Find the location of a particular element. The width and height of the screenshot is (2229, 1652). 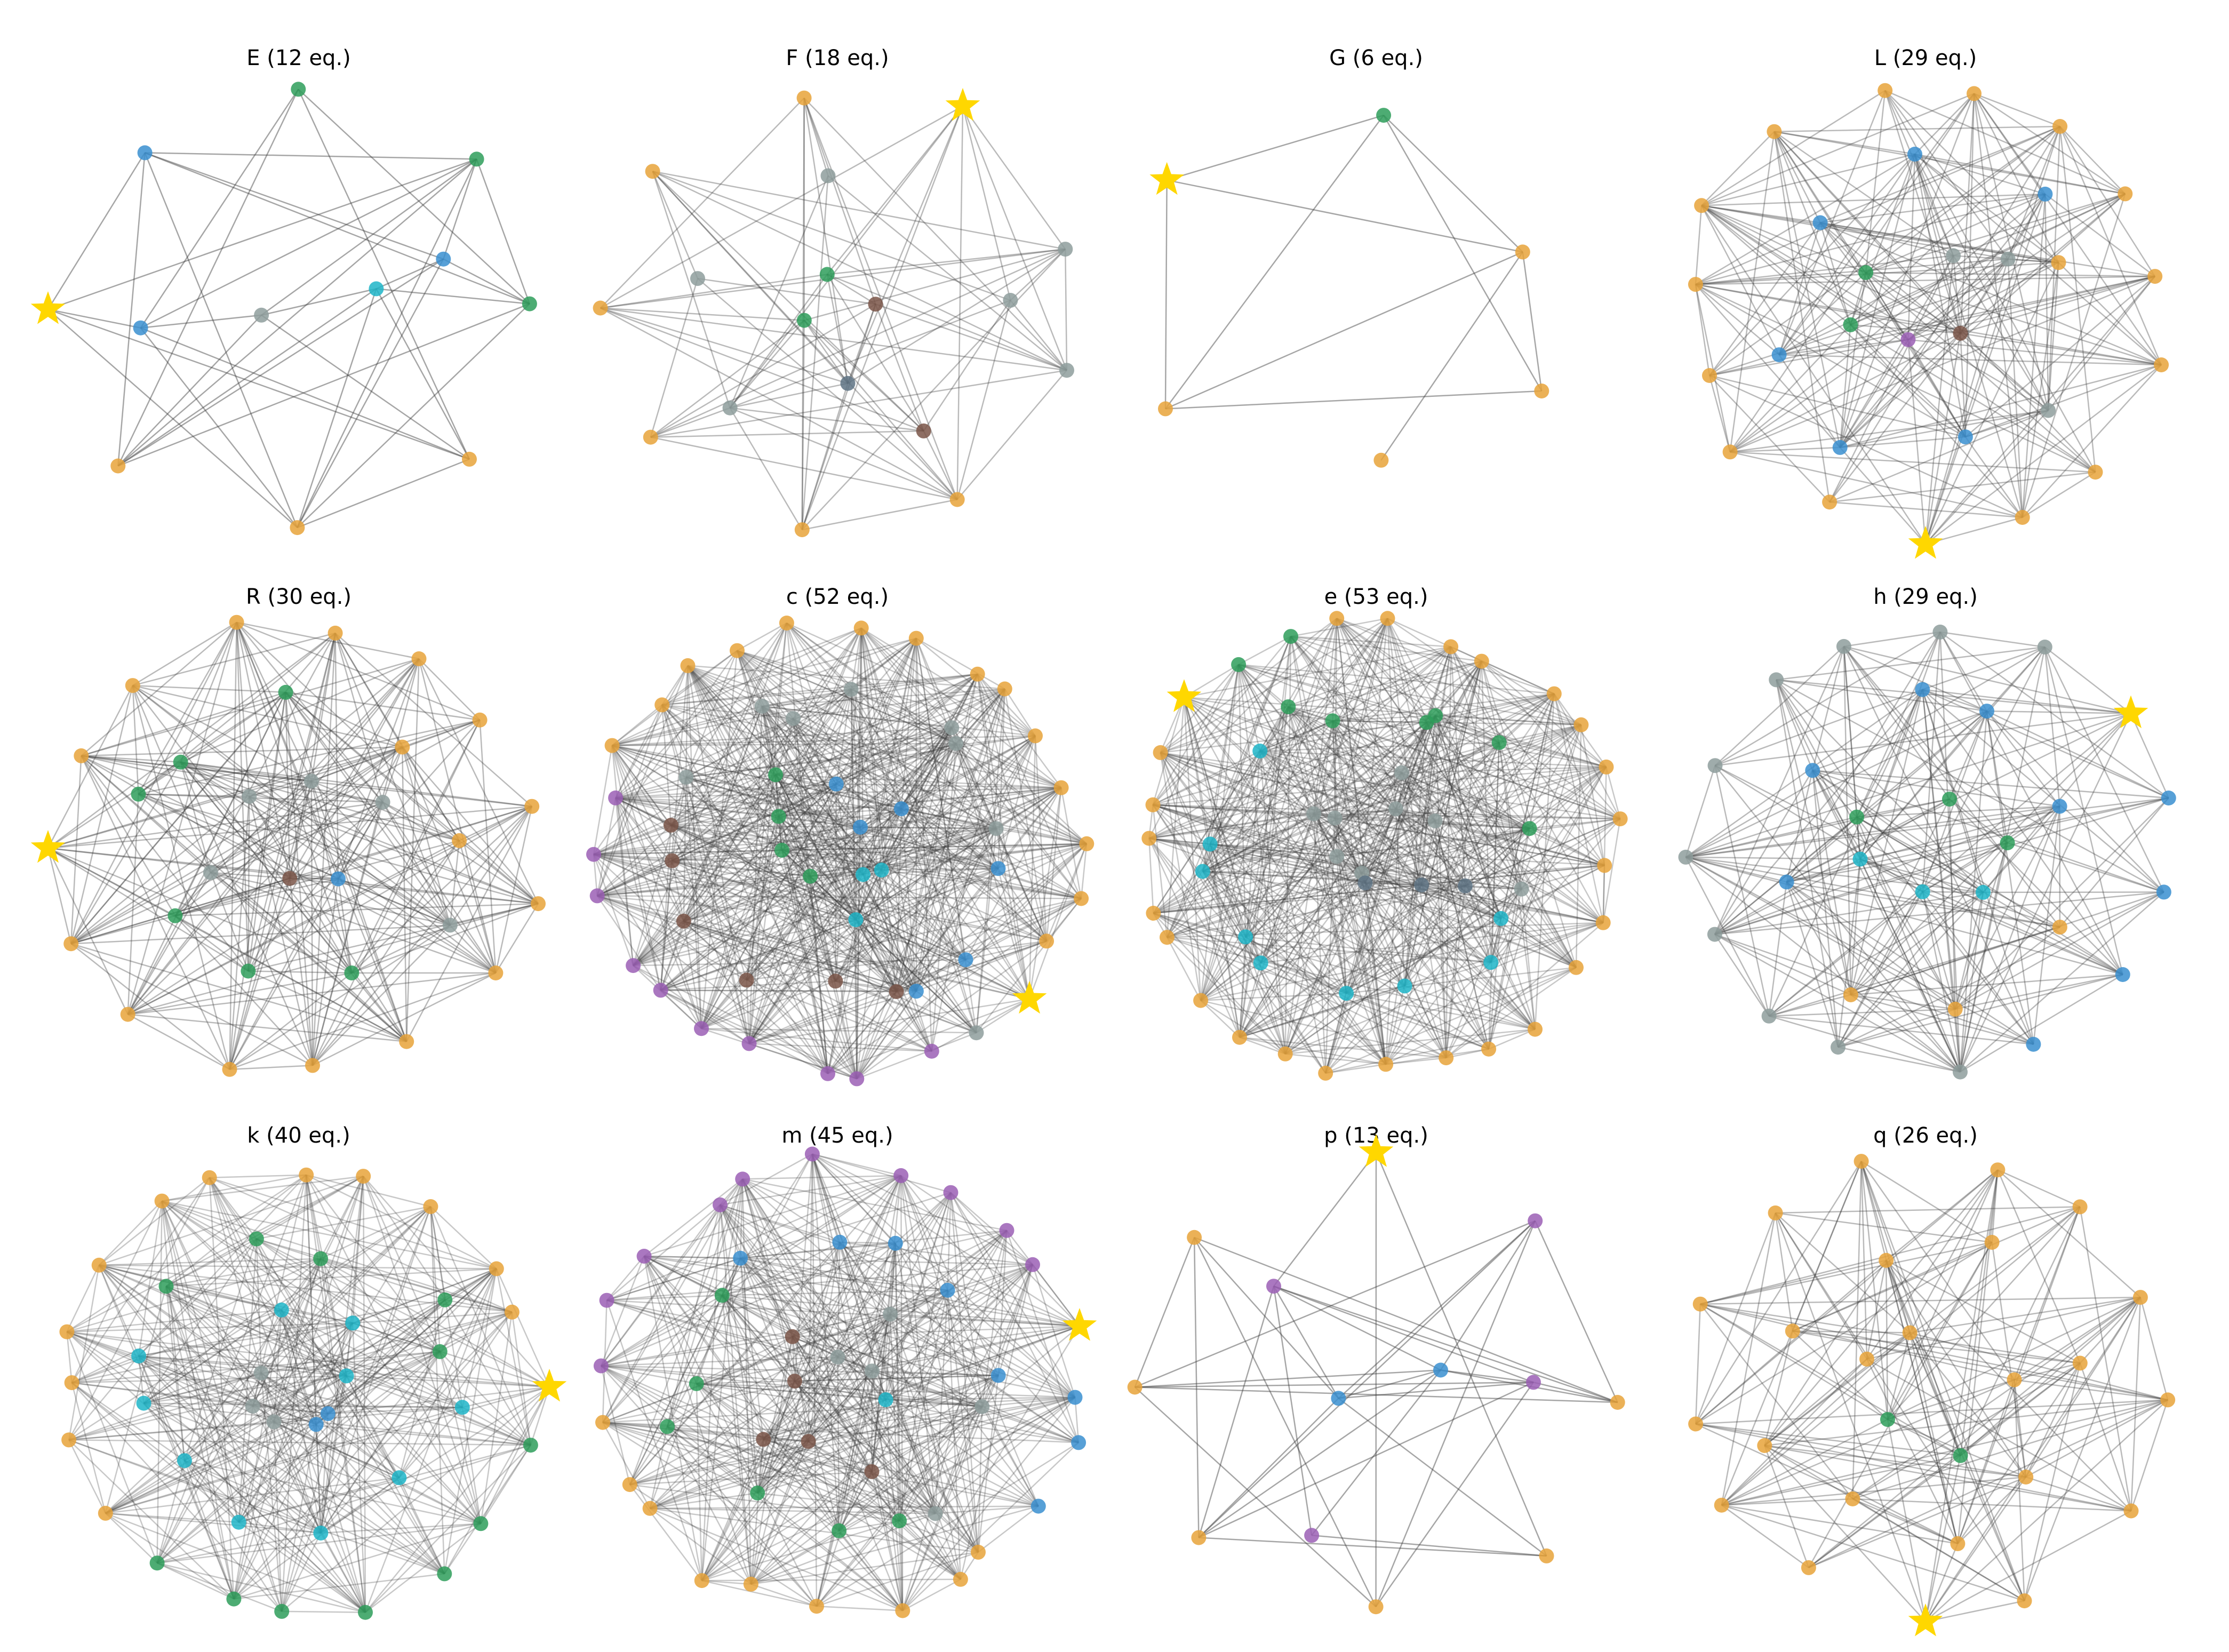

network-graph is located at coordinates (313, 1393).